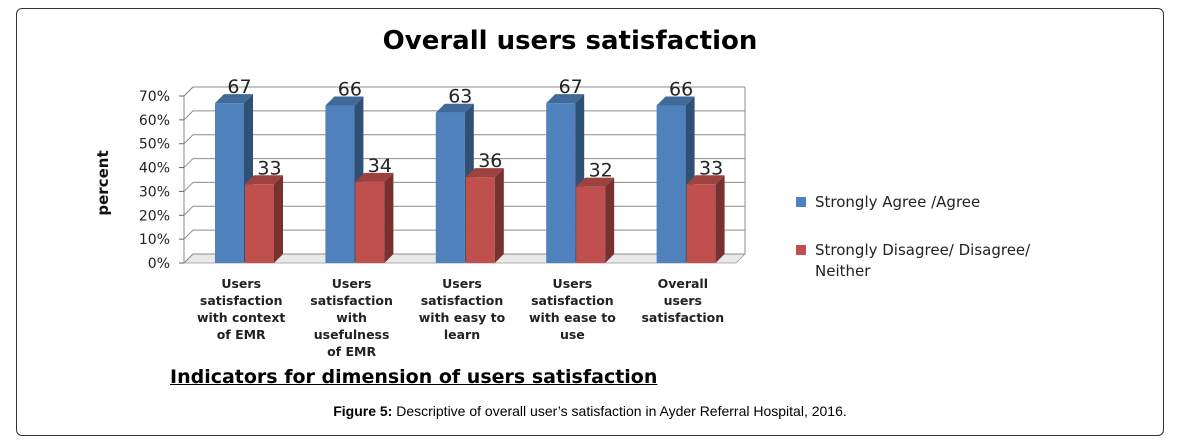  What do you see at coordinates (159, 264) in the screenshot?
I see `y-tick-label: 0%` at bounding box center [159, 264].